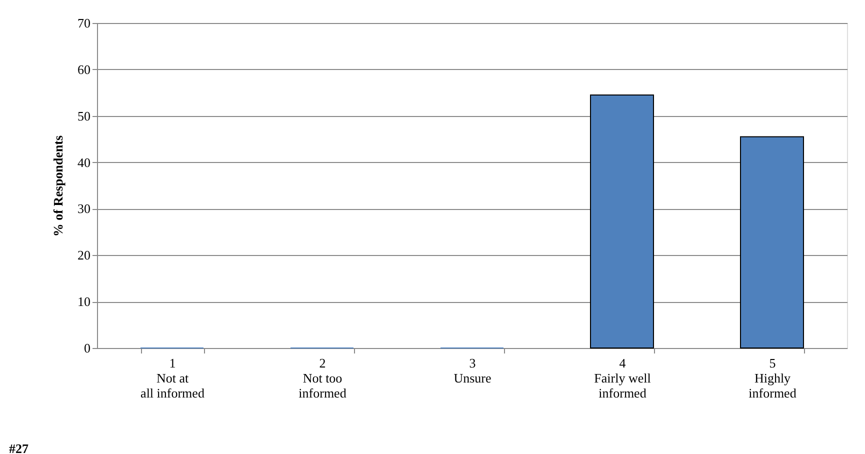 The image size is (865, 454). Describe the element at coordinates (87, 348) in the screenshot. I see `y-tick-label: 0` at that location.